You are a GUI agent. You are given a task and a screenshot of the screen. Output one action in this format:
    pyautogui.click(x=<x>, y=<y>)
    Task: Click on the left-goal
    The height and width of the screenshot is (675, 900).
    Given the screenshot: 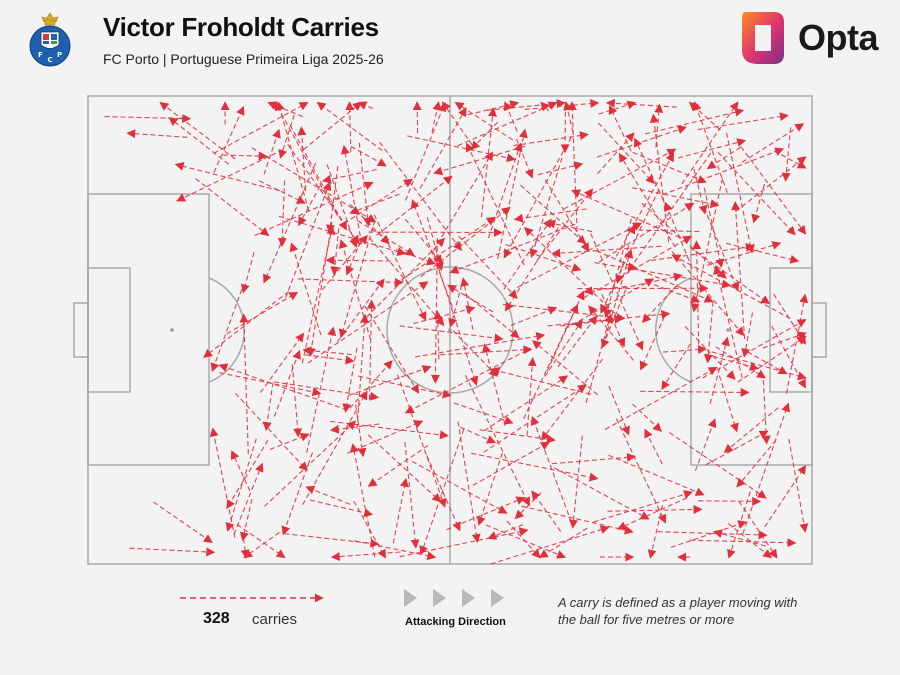 What is the action you would take?
    pyautogui.click(x=81, y=330)
    